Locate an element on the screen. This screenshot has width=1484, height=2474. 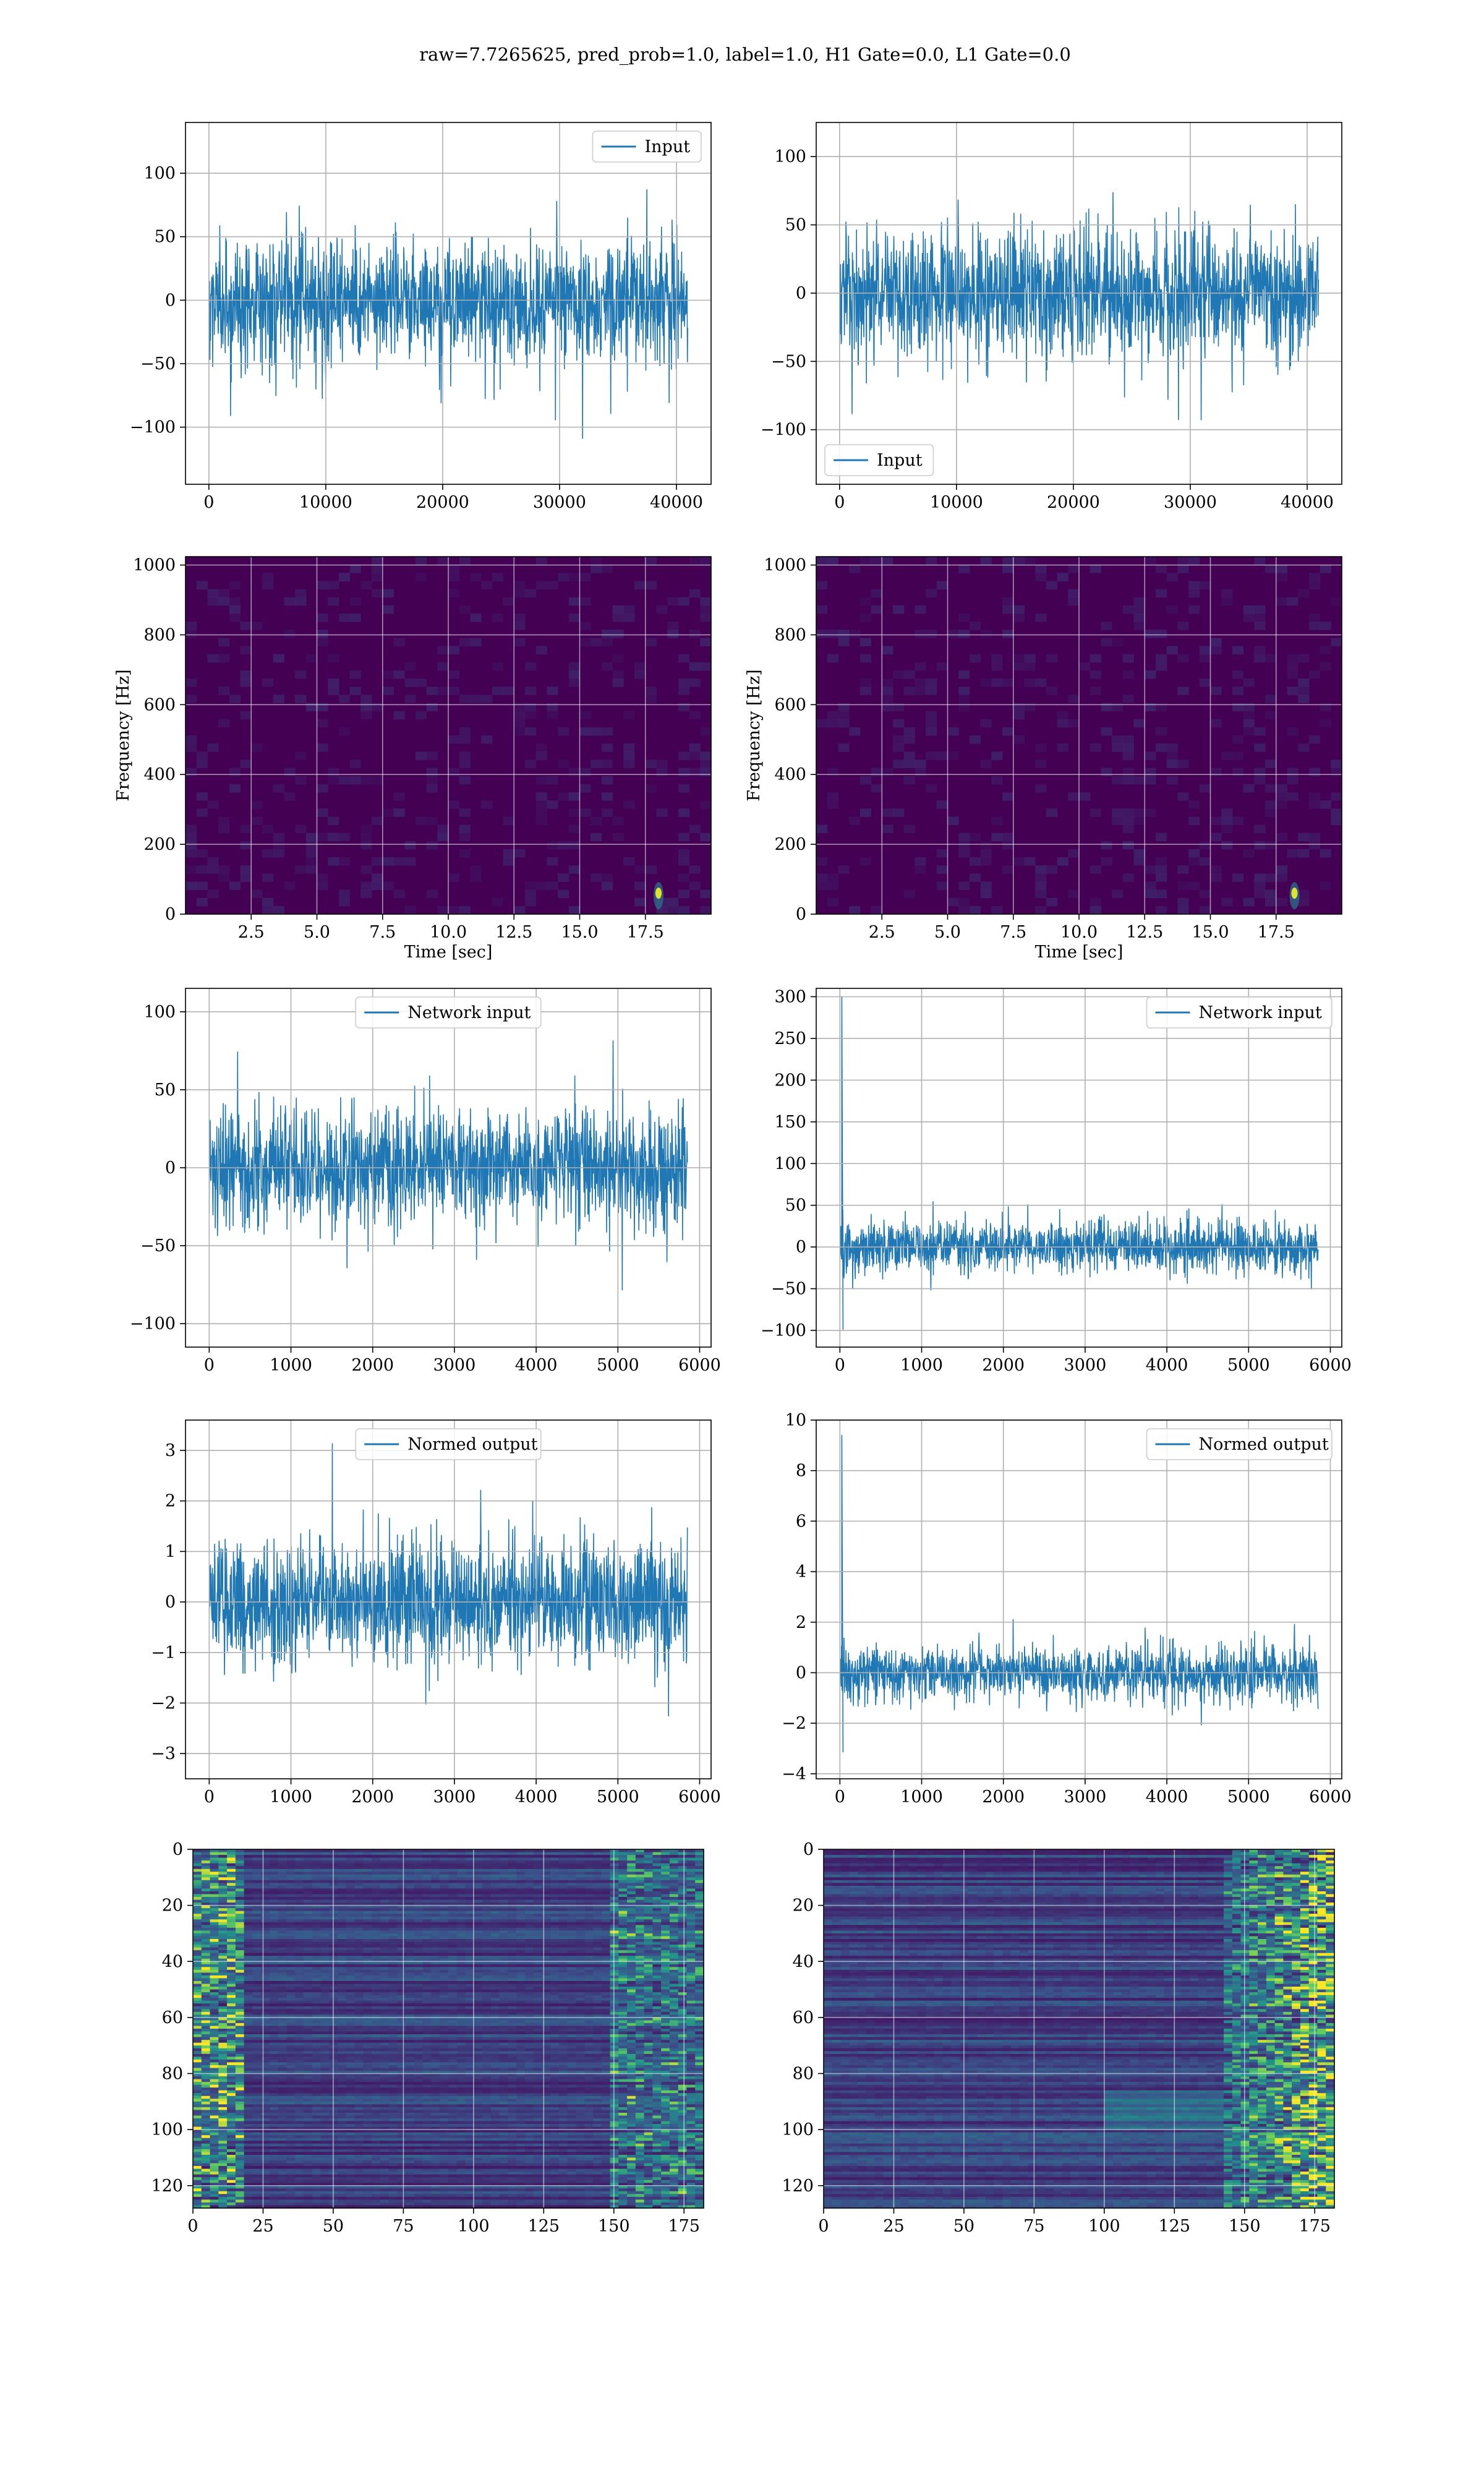
y-tick-label: 10 is located at coordinates (795, 1420).